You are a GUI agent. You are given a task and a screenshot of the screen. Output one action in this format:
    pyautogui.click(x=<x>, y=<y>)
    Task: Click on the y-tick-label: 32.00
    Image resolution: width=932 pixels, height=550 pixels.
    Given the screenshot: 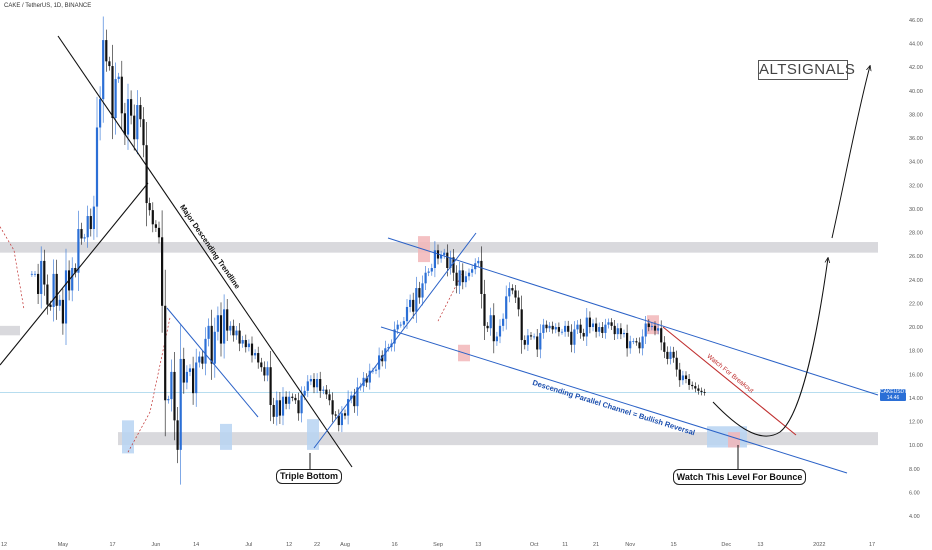 What is the action you would take?
    pyautogui.click(x=916, y=186)
    